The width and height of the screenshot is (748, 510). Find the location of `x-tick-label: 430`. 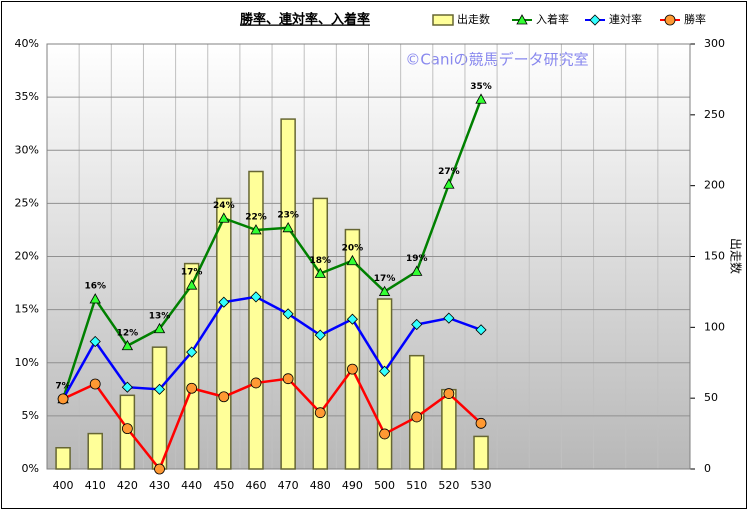

x-tick-label: 430 is located at coordinates (159, 485).